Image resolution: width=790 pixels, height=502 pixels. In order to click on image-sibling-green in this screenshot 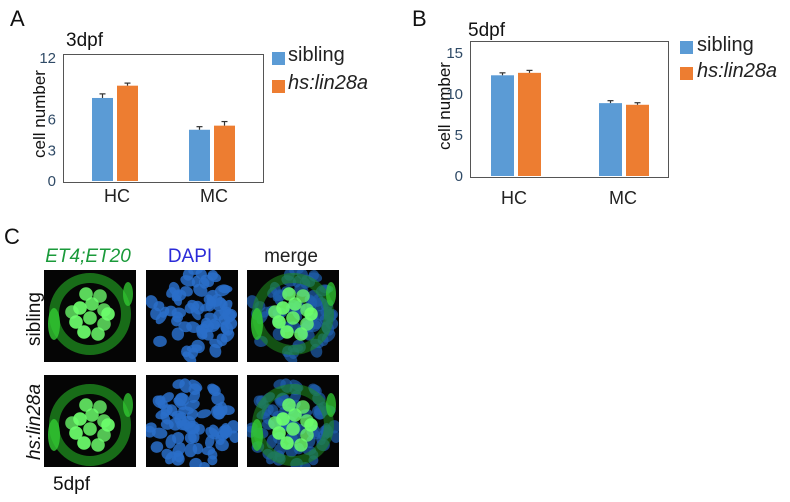, I will do `click(90, 316)`.